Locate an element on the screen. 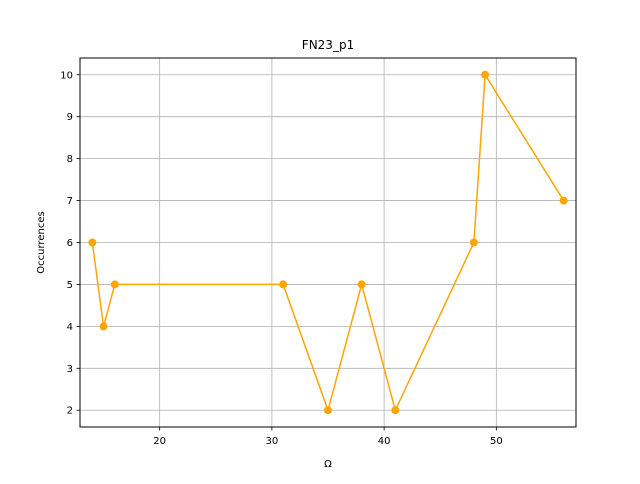 The height and width of the screenshot is (484, 640). y-tick-label: 5 is located at coordinates (70, 285).